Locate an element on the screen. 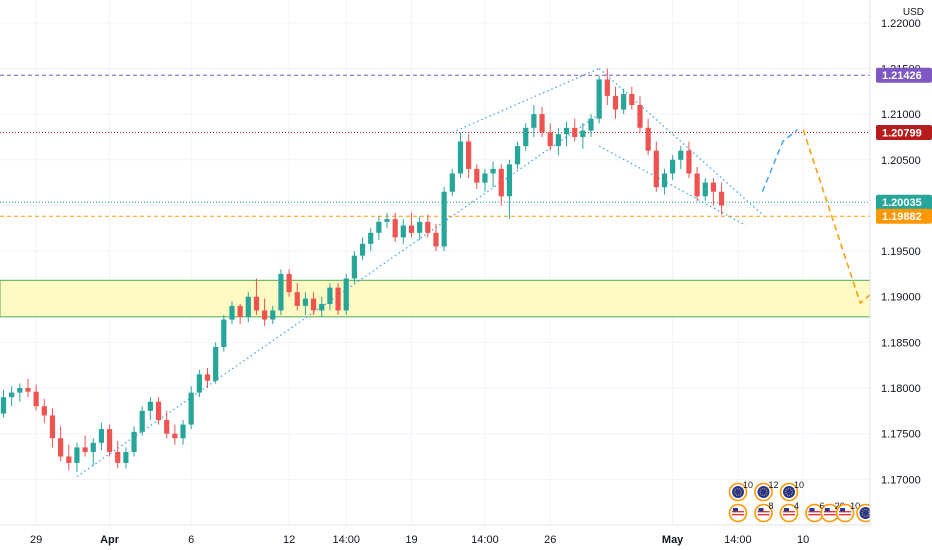 The height and width of the screenshot is (550, 932). event-count: 6 is located at coordinates (822, 506).